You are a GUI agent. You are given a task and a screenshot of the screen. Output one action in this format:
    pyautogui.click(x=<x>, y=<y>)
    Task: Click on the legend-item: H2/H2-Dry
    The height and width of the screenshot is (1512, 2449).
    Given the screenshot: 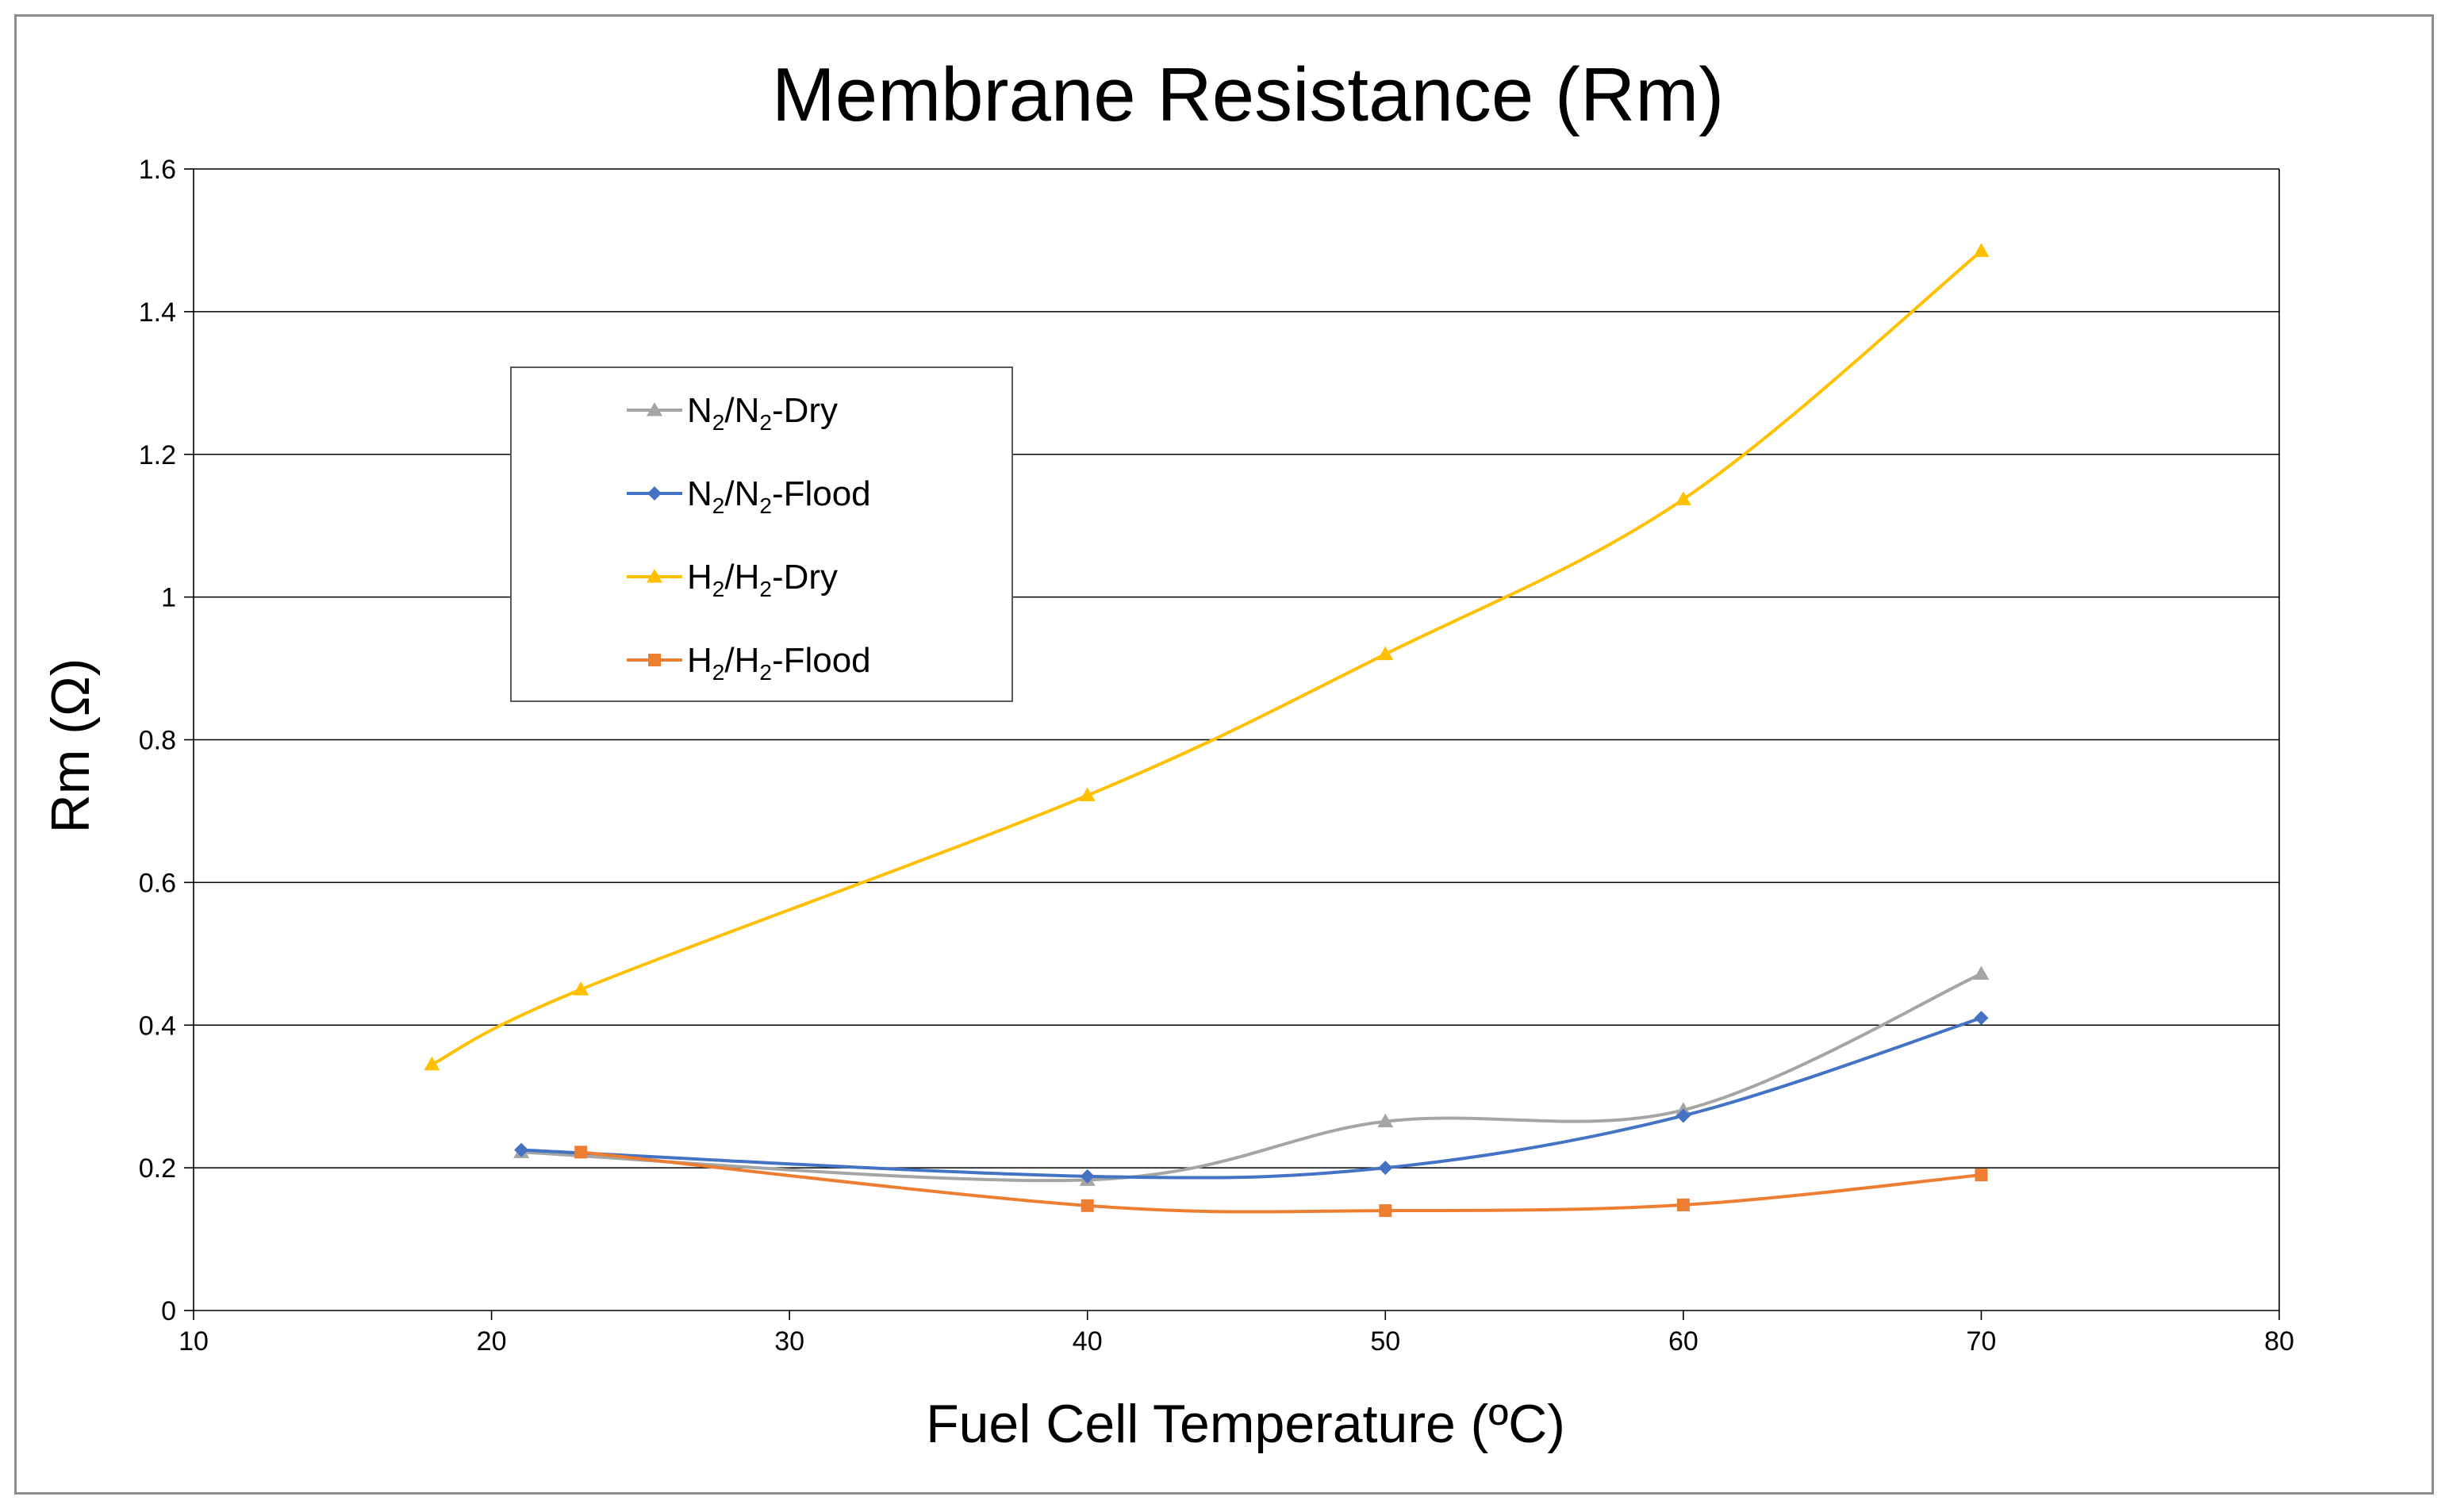 What is the action you would take?
    pyautogui.click(x=732, y=579)
    